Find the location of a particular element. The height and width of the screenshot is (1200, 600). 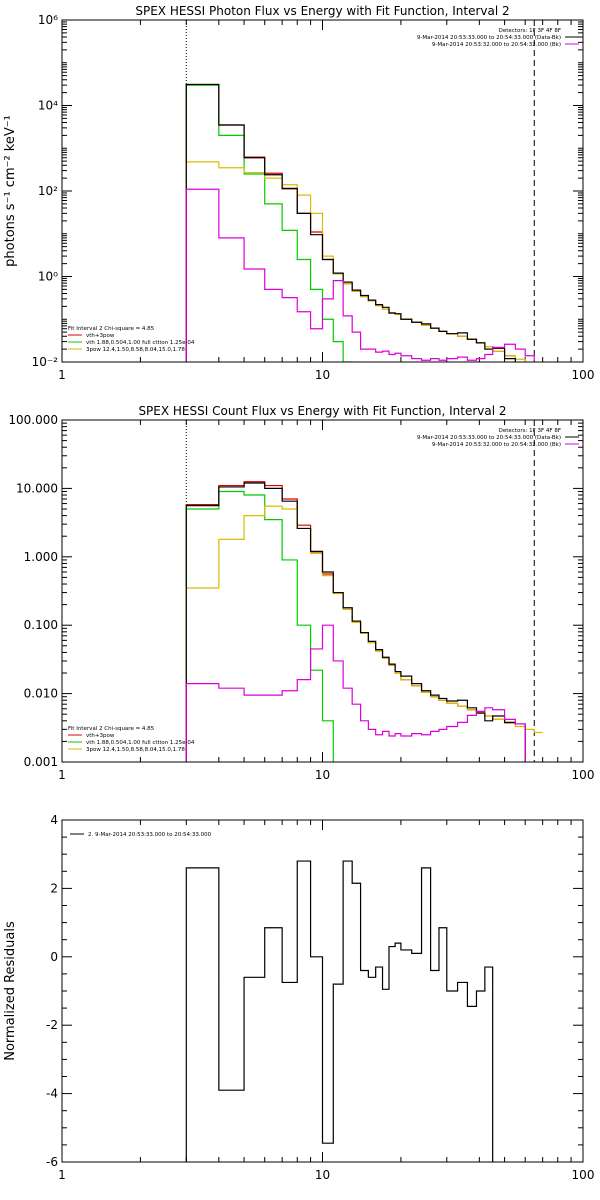

y-tick-label: 10⁰ is located at coordinates (48, 277).